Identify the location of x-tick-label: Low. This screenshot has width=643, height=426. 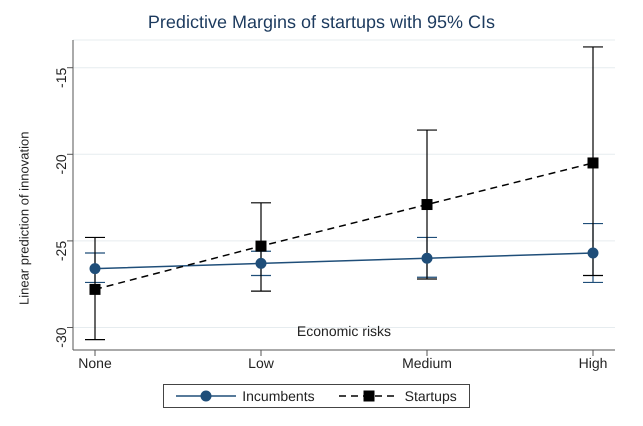
(261, 362).